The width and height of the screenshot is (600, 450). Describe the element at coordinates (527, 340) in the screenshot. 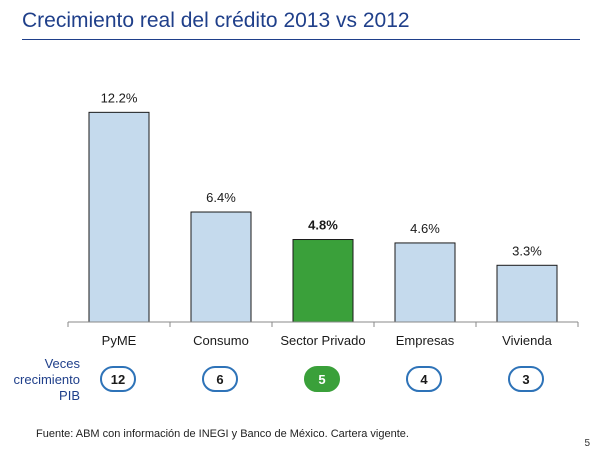

I see `category-label-vivienda: Vivienda` at that location.